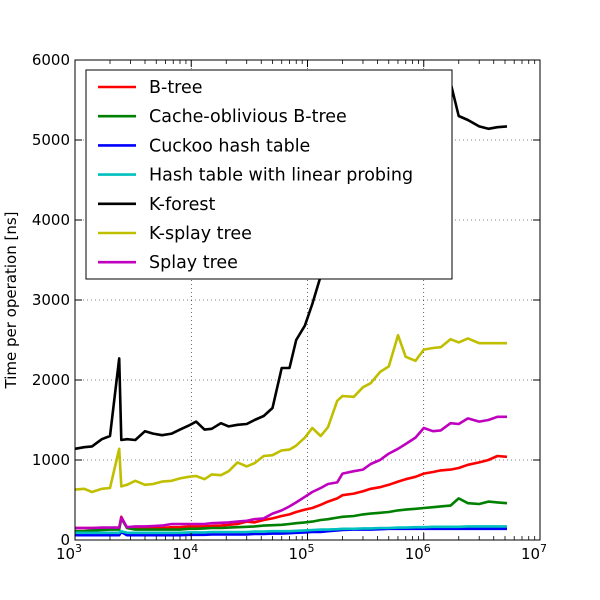 The height and width of the screenshot is (600, 600). I want to click on y-tick-label: 5000, so click(51, 140).